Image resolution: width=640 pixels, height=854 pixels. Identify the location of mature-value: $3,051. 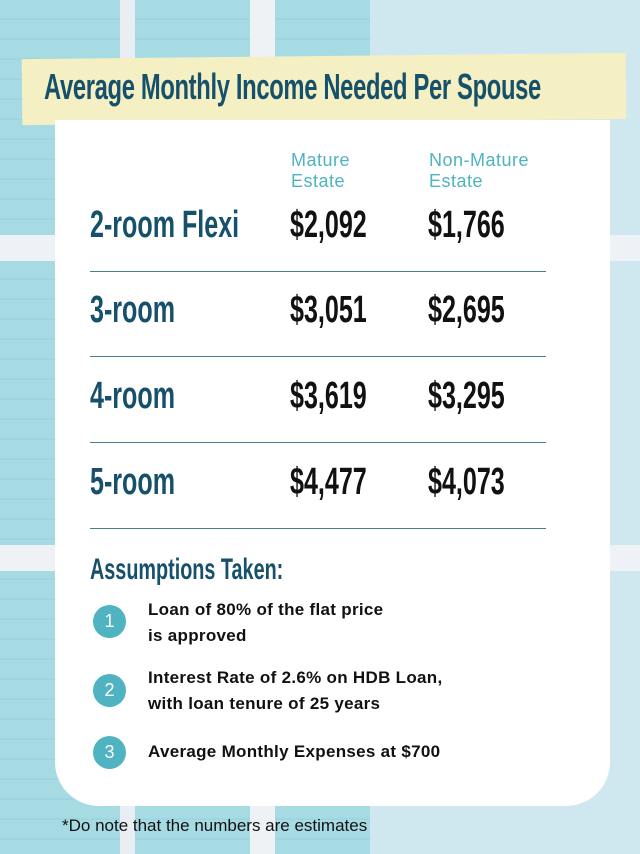
(328, 310).